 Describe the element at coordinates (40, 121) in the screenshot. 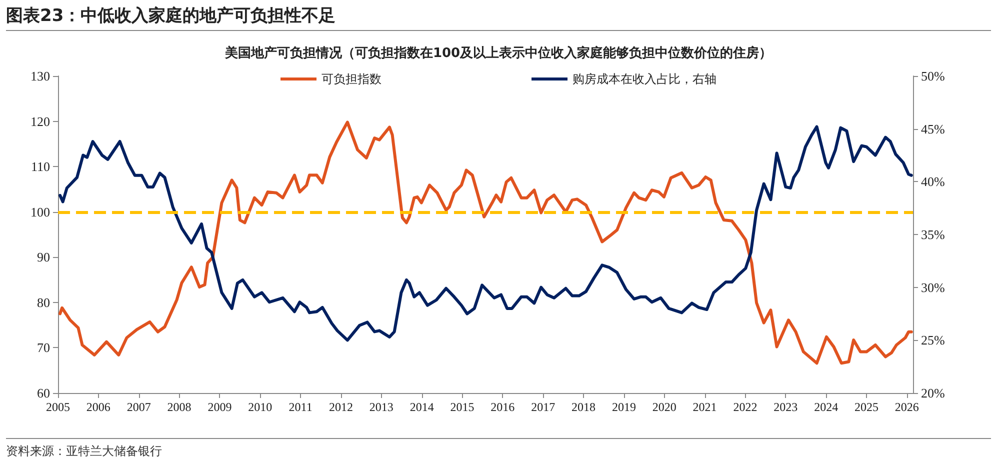

I see `y-tick-label: 120` at that location.